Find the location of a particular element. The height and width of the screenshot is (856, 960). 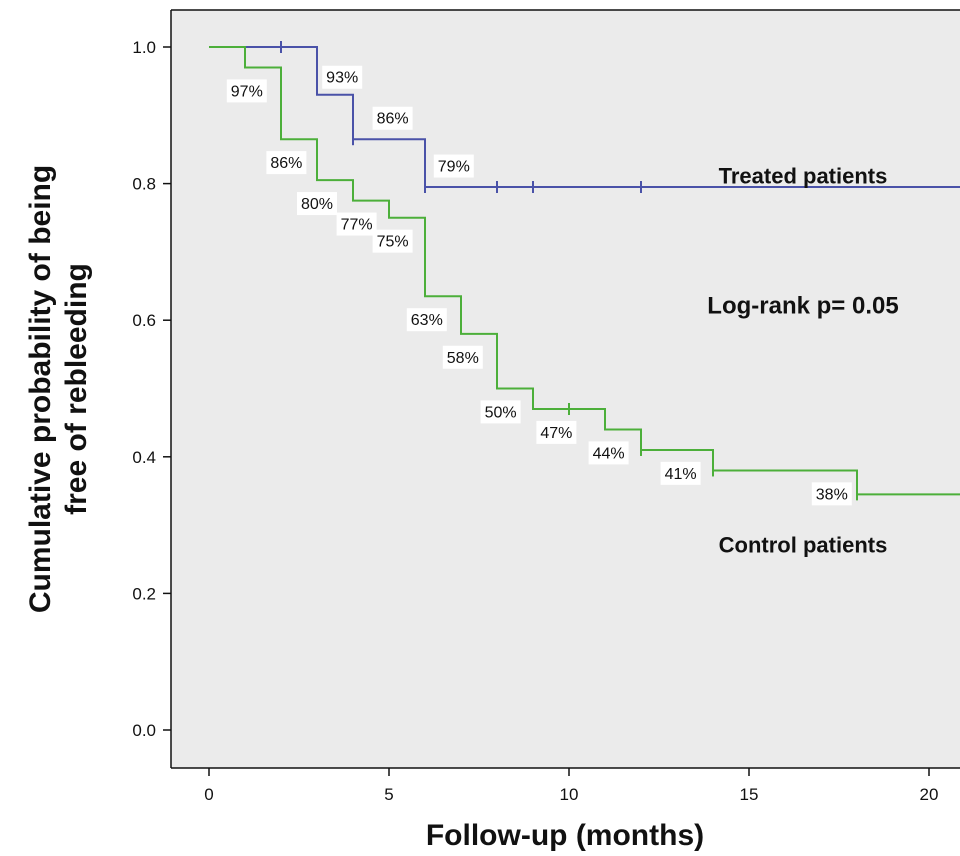

percent-label: 38% is located at coordinates (832, 494).